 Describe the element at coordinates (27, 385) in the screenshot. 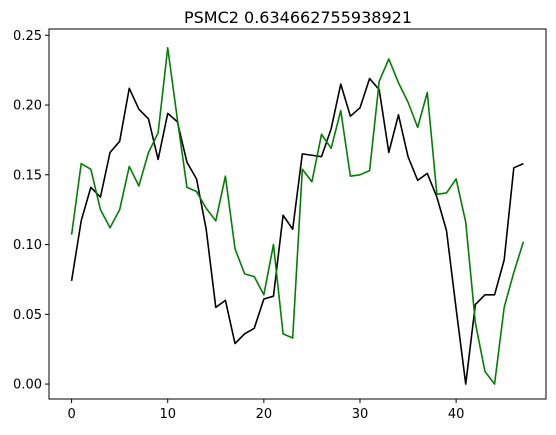

I see `y-tick-label: 0.00` at that location.